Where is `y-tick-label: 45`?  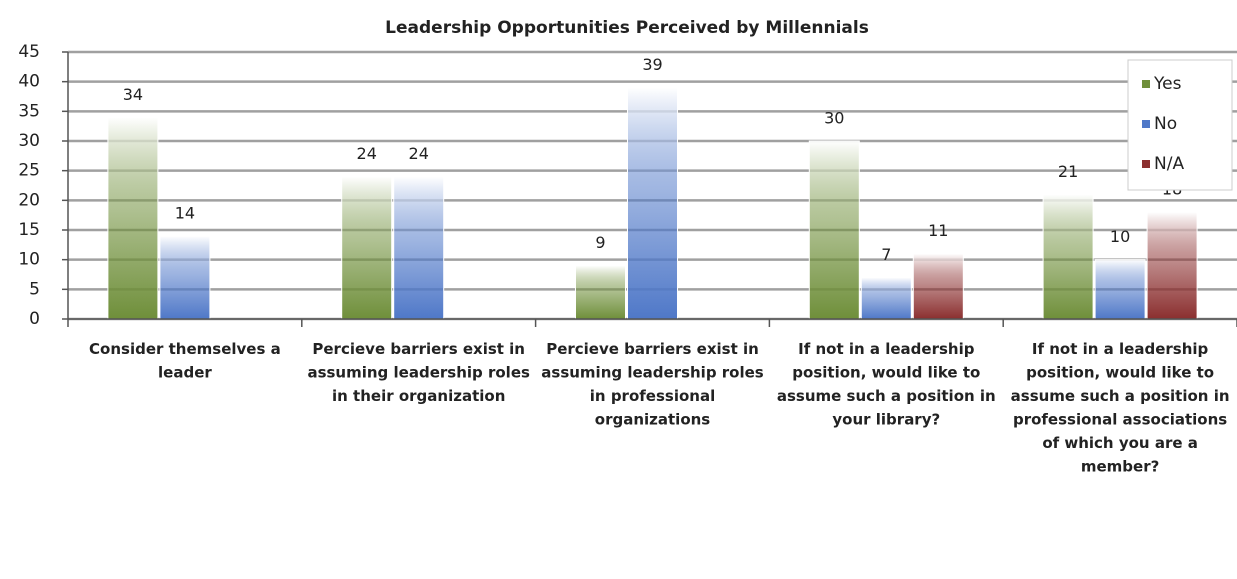 y-tick-label: 45 is located at coordinates (29, 52).